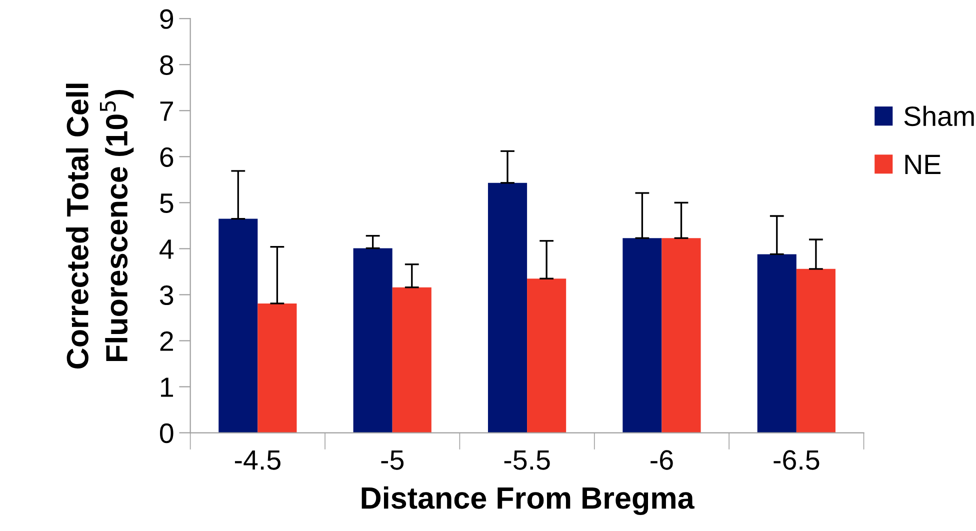 This screenshot has width=976, height=531. Describe the element at coordinates (167, 65) in the screenshot. I see `y-tick-label: 8` at that location.